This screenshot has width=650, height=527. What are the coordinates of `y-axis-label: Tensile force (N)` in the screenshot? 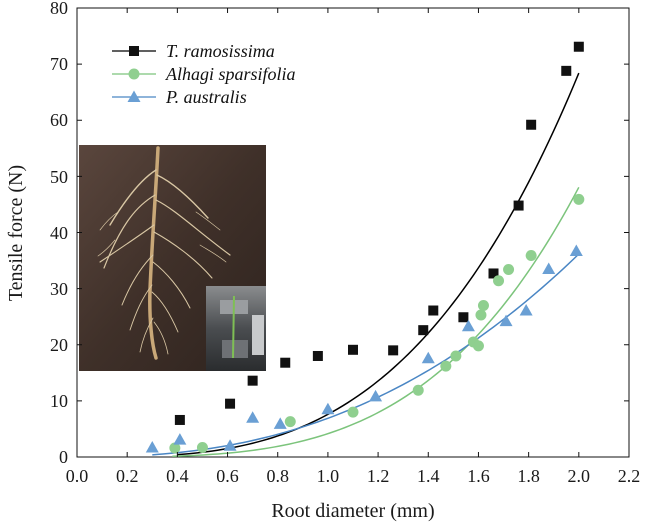 It's located at (16, 233).